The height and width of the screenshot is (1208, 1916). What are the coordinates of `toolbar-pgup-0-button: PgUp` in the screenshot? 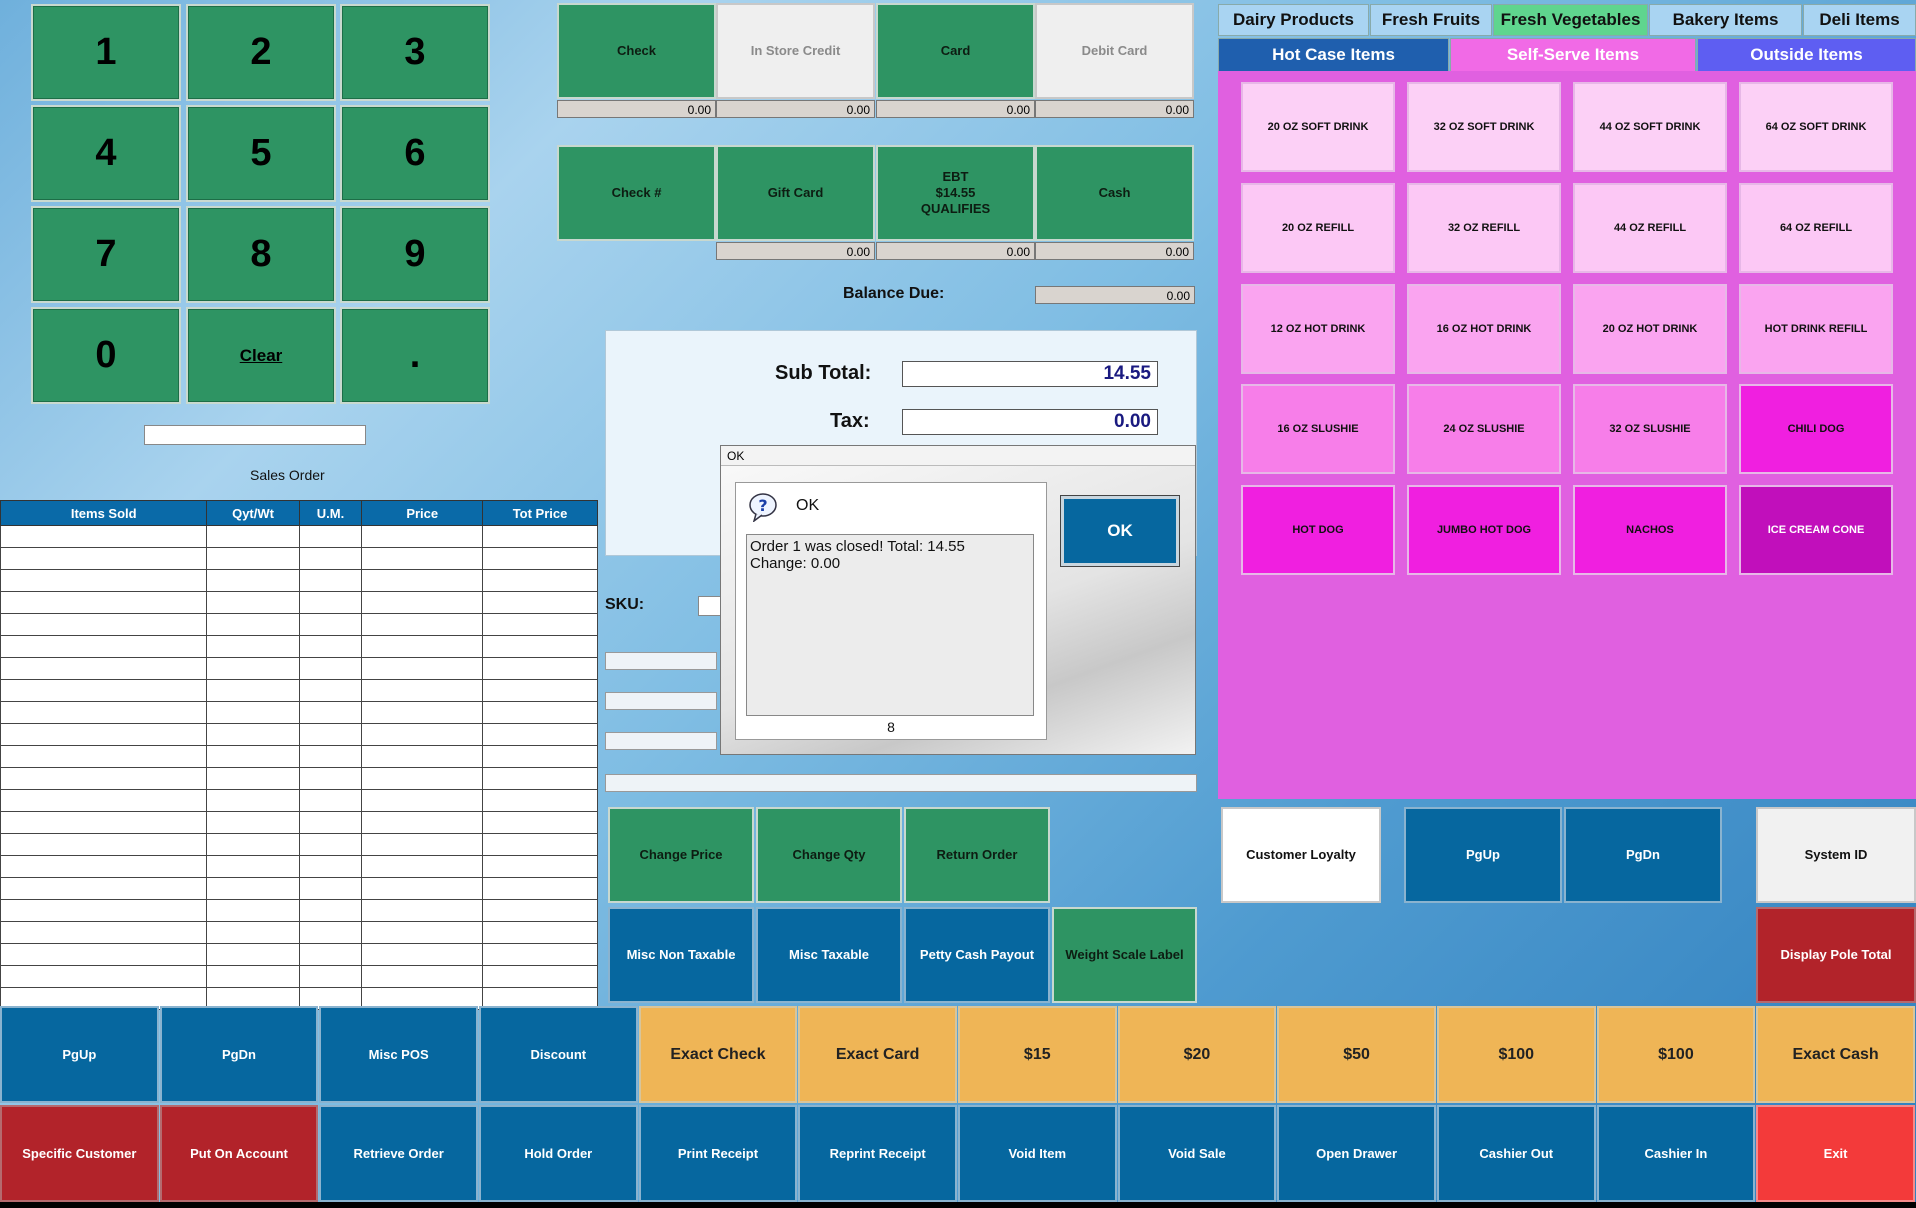 It's located at (79, 1054).